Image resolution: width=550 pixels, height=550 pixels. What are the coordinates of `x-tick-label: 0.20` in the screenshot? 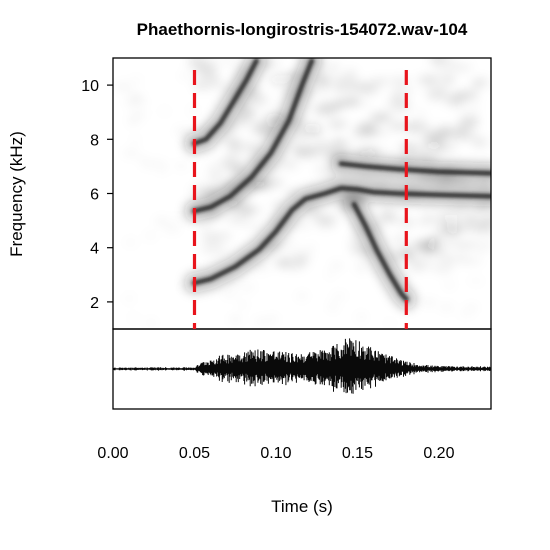 It's located at (438, 453).